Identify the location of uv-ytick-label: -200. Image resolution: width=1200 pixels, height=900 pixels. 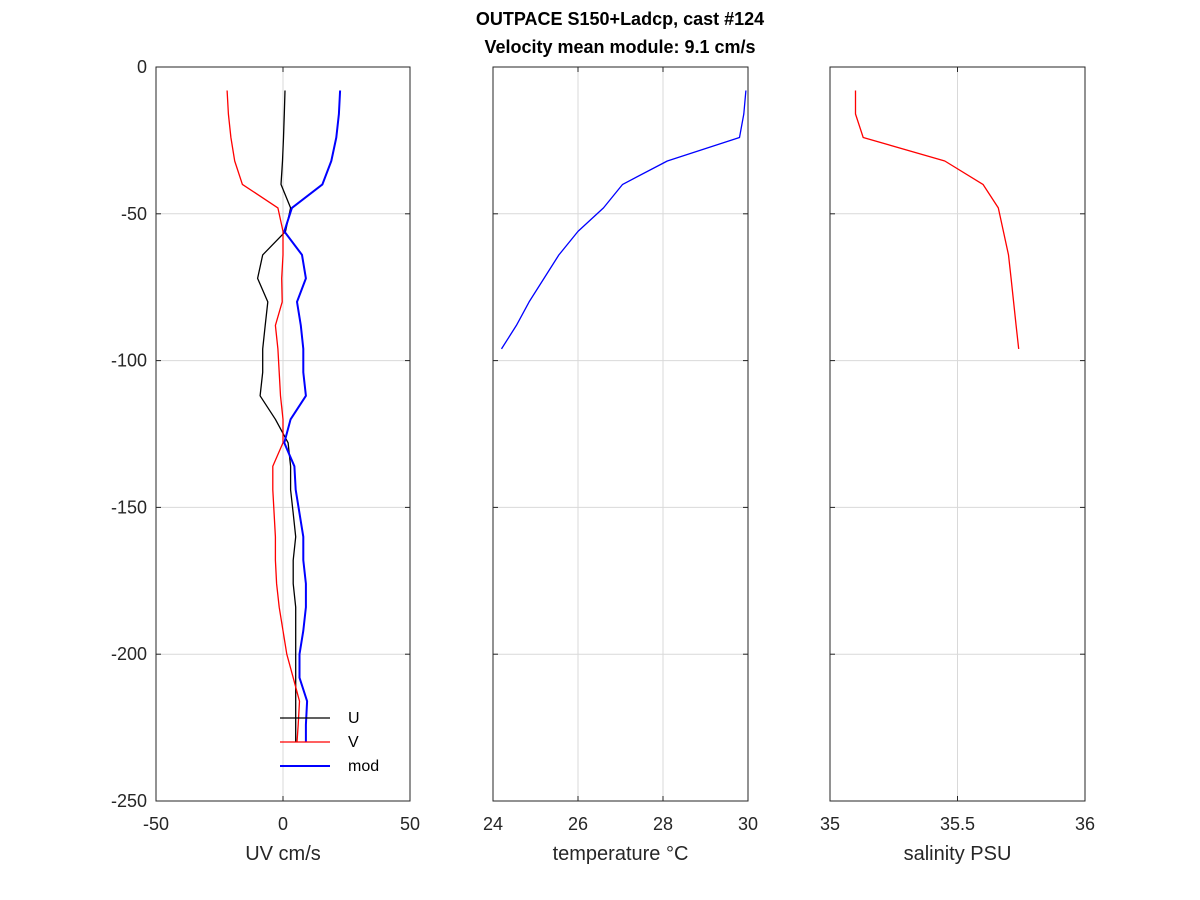
(129, 654).